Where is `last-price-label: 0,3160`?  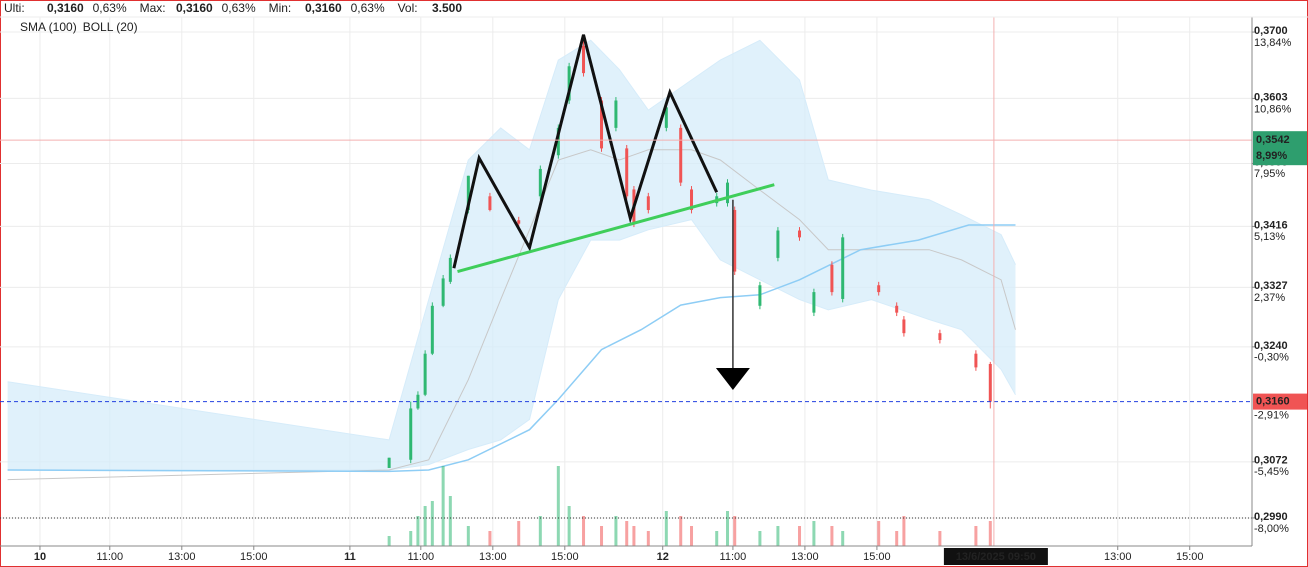
last-price-label: 0,3160 is located at coordinates (1273, 402).